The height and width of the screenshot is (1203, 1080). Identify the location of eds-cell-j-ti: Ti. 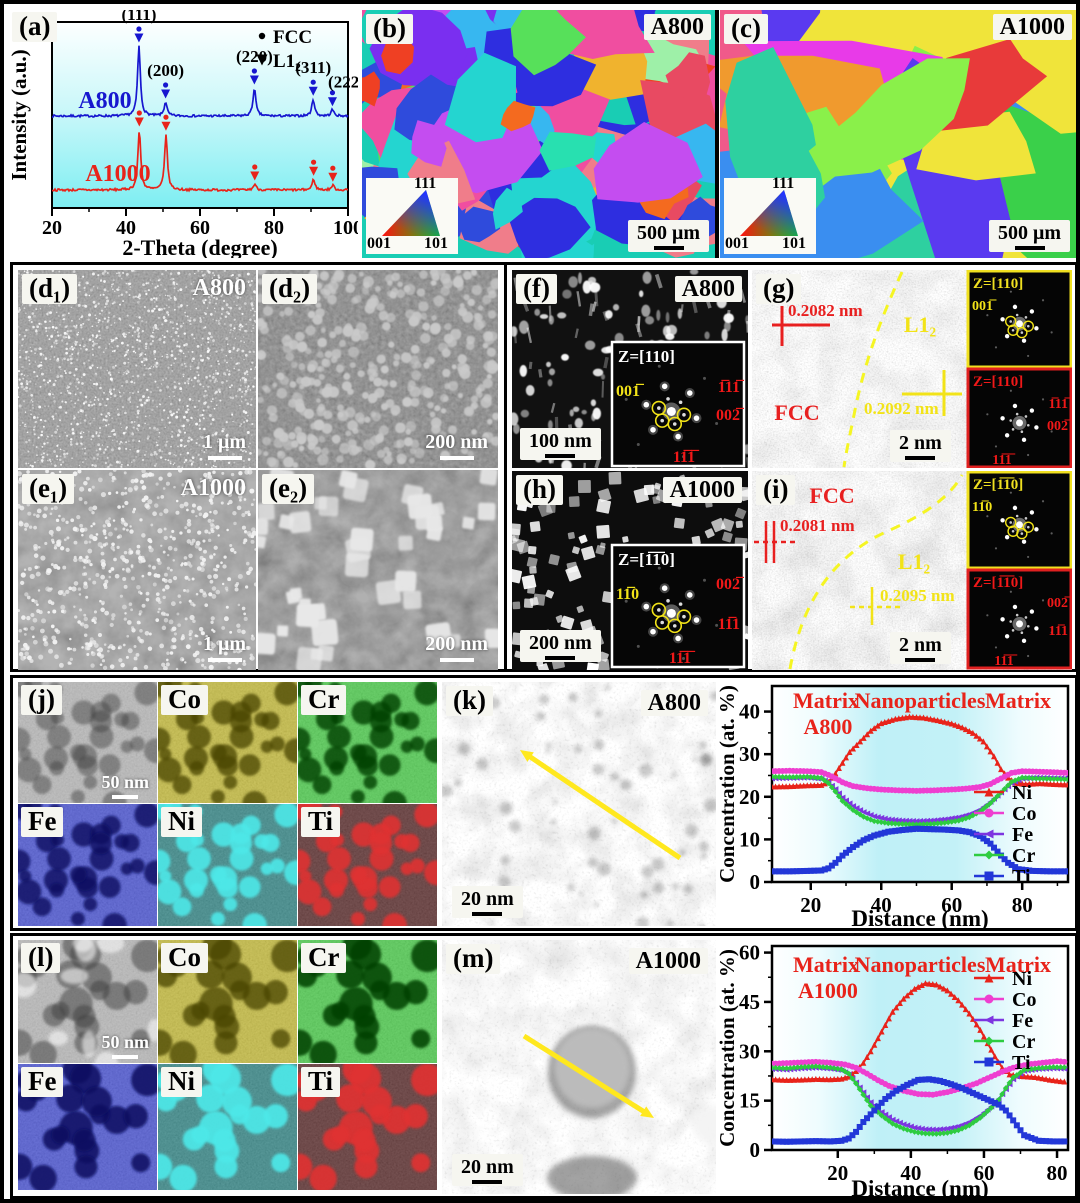
(367, 865).